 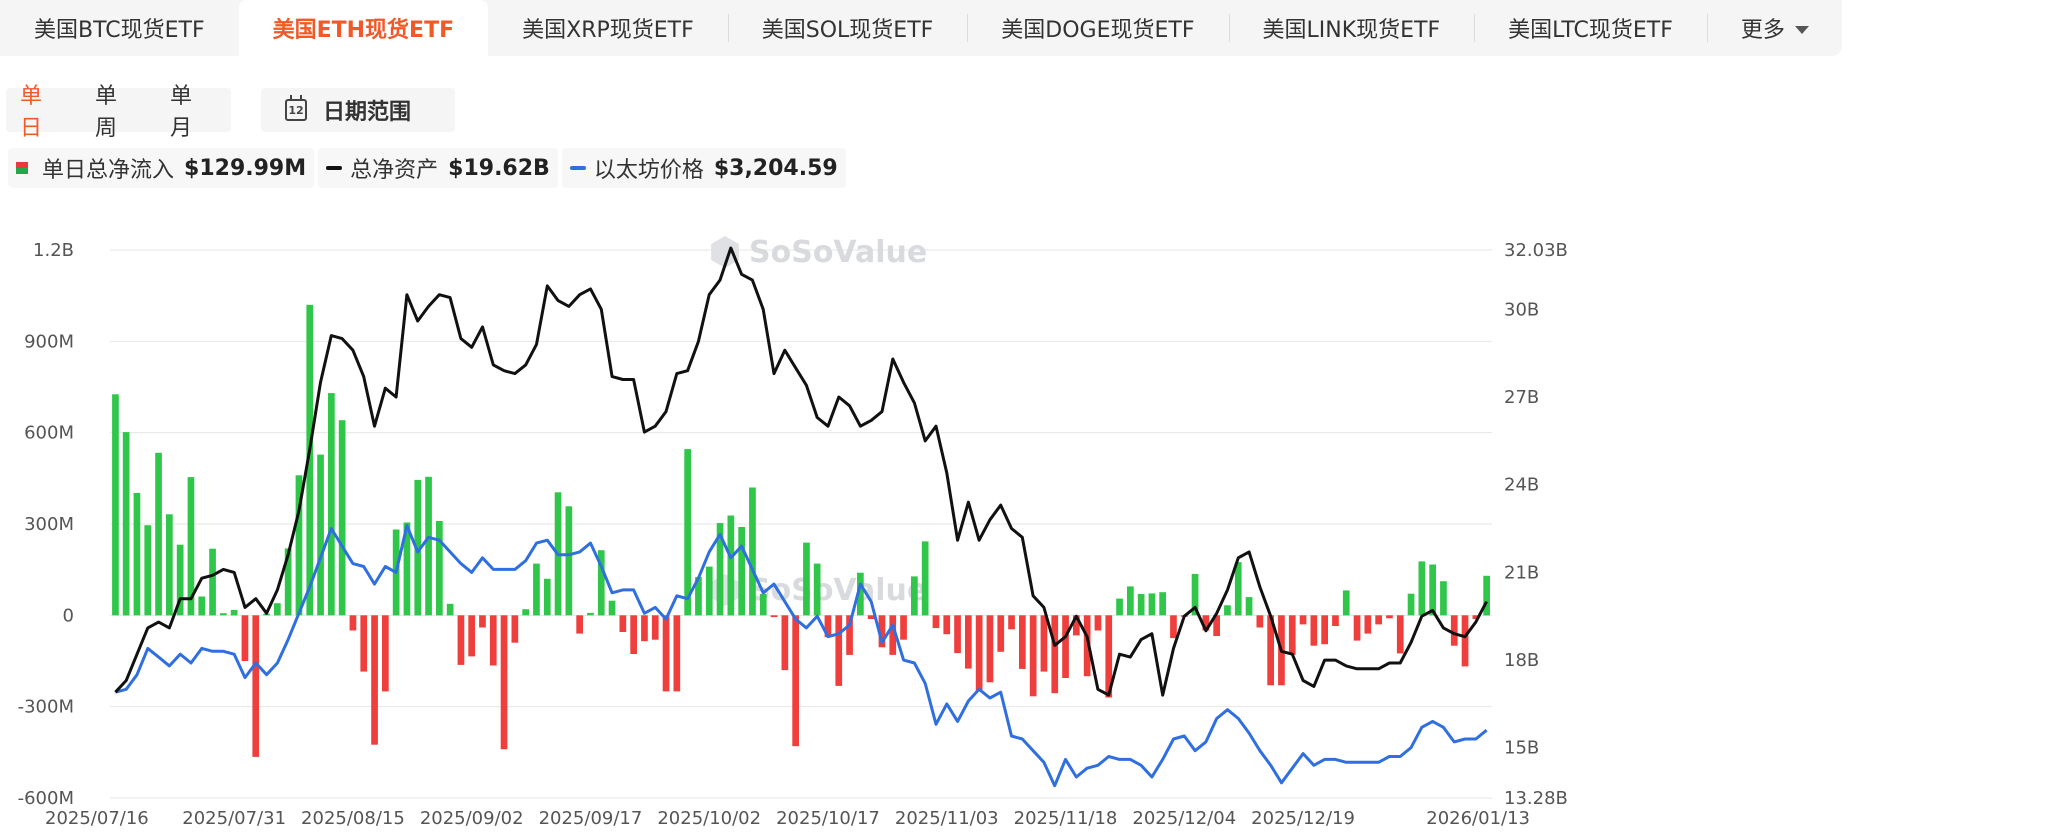 I want to click on legend-net-inflow: 单日总净流入 $129.99M, so click(x=161, y=168).